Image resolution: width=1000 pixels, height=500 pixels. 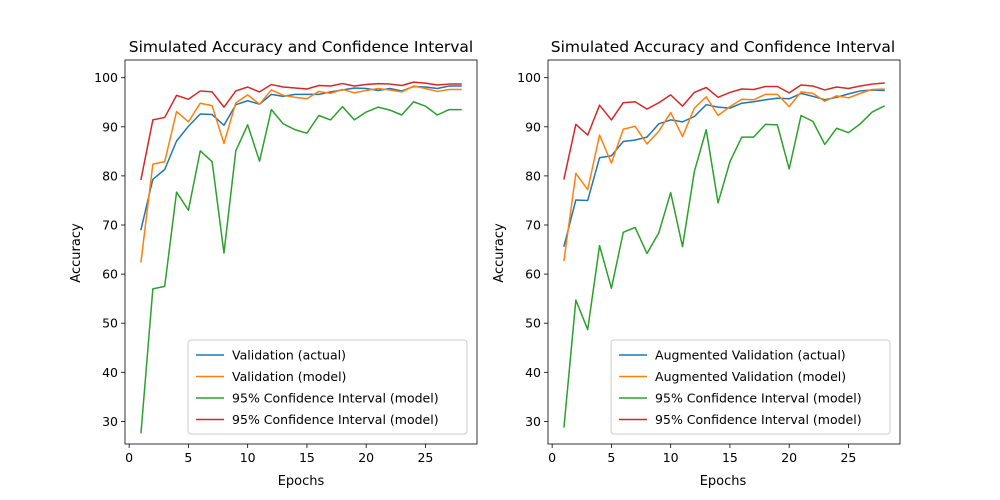 What do you see at coordinates (533, 175) in the screenshot?
I see `right-y-tick-label: 80` at bounding box center [533, 175].